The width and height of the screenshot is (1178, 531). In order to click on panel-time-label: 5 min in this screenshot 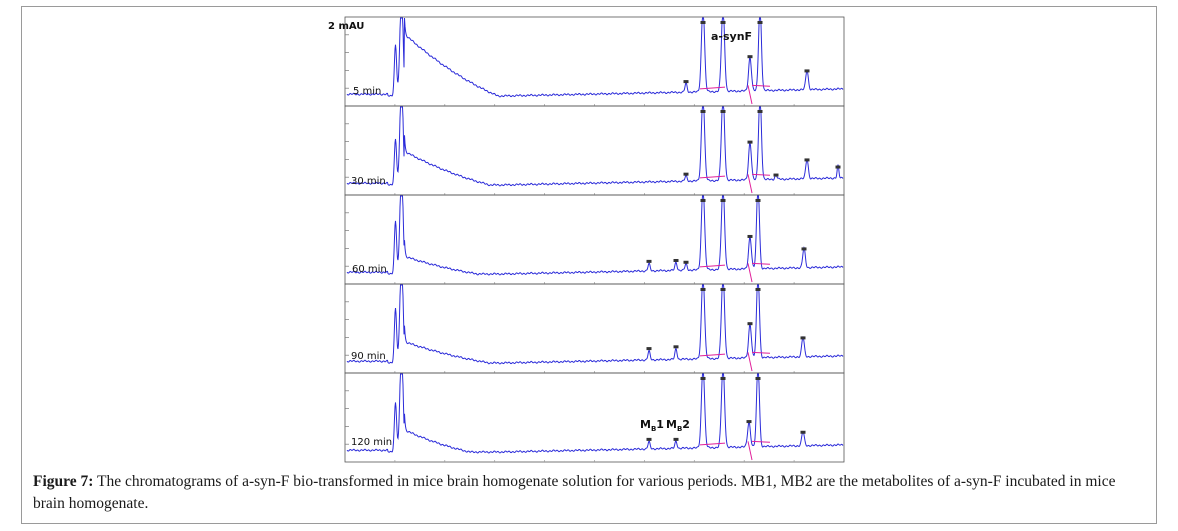, I will do `click(367, 91)`.